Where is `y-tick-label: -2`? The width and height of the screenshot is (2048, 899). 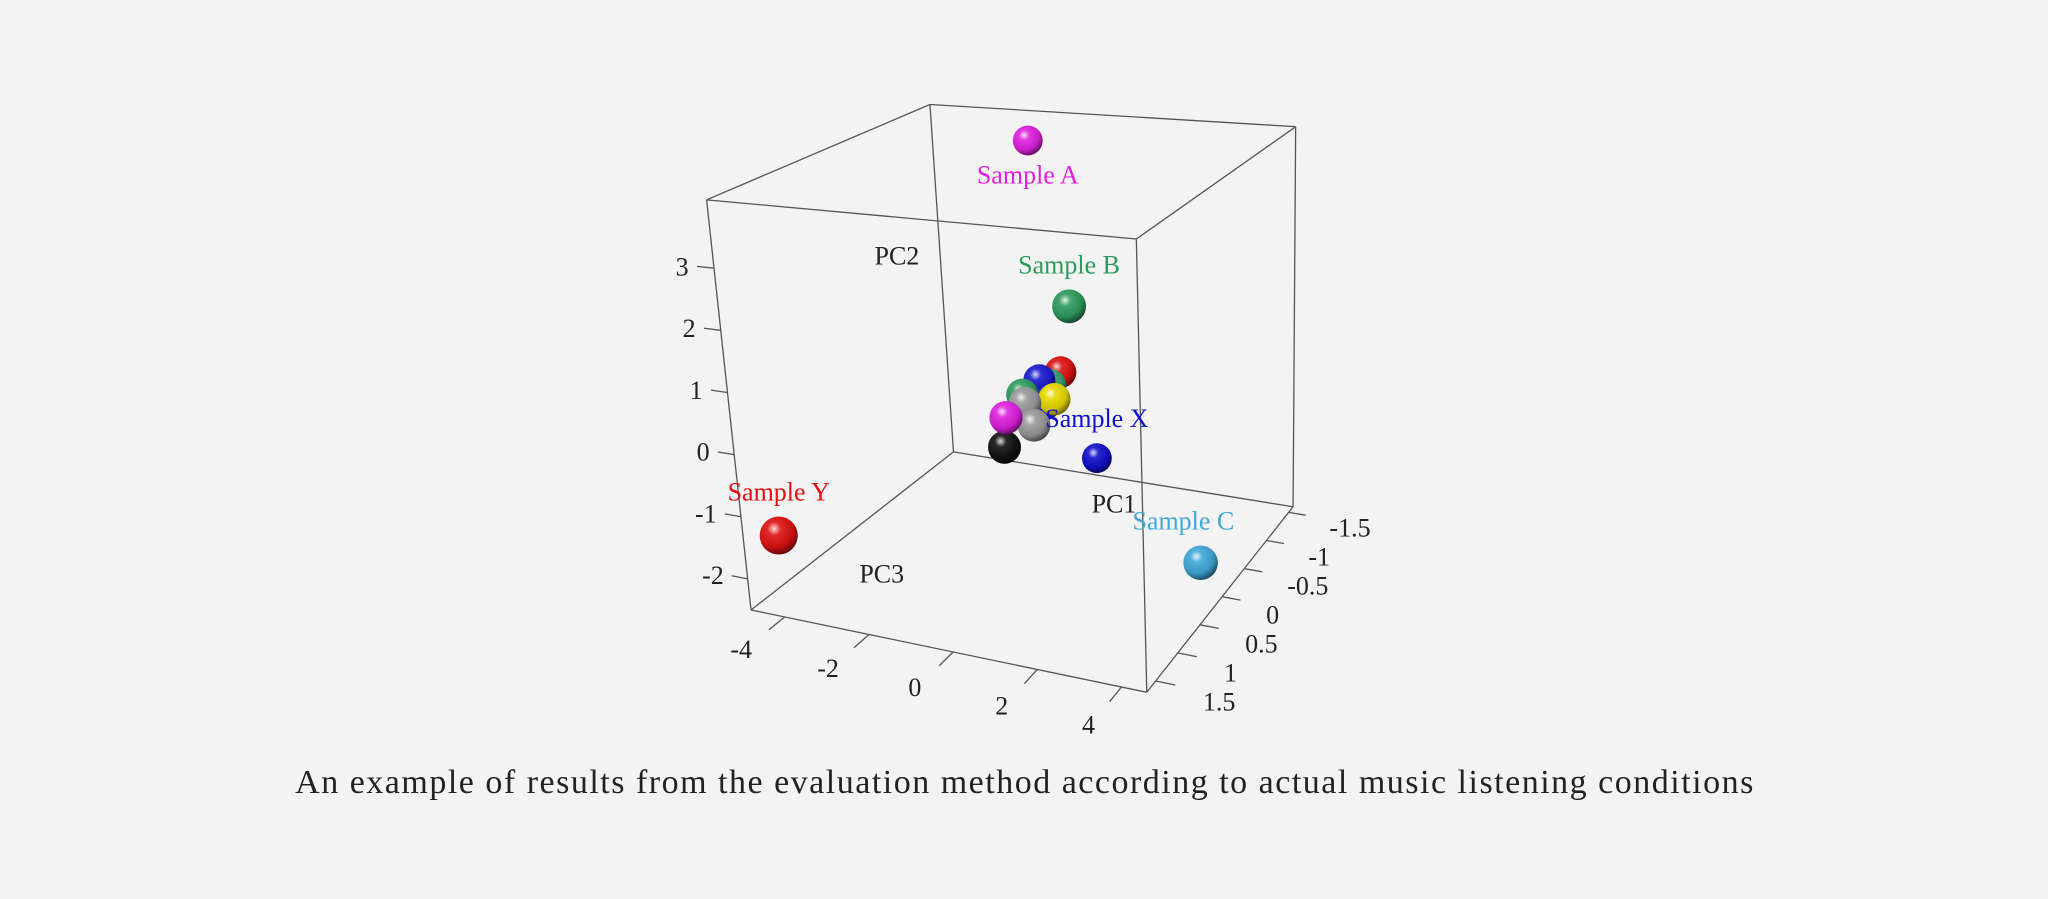
y-tick-label: -2 is located at coordinates (713, 575).